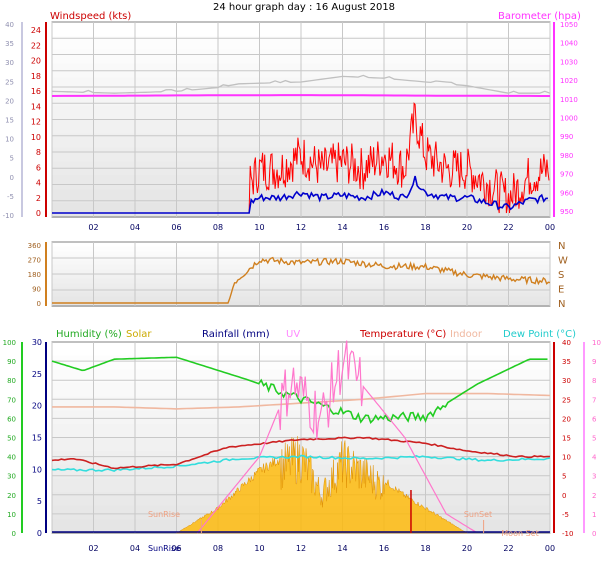 This screenshot has height=561, width=608. What do you see at coordinates (566, 362) in the screenshot?
I see `temperature-tick-label: 35` at bounding box center [566, 362].